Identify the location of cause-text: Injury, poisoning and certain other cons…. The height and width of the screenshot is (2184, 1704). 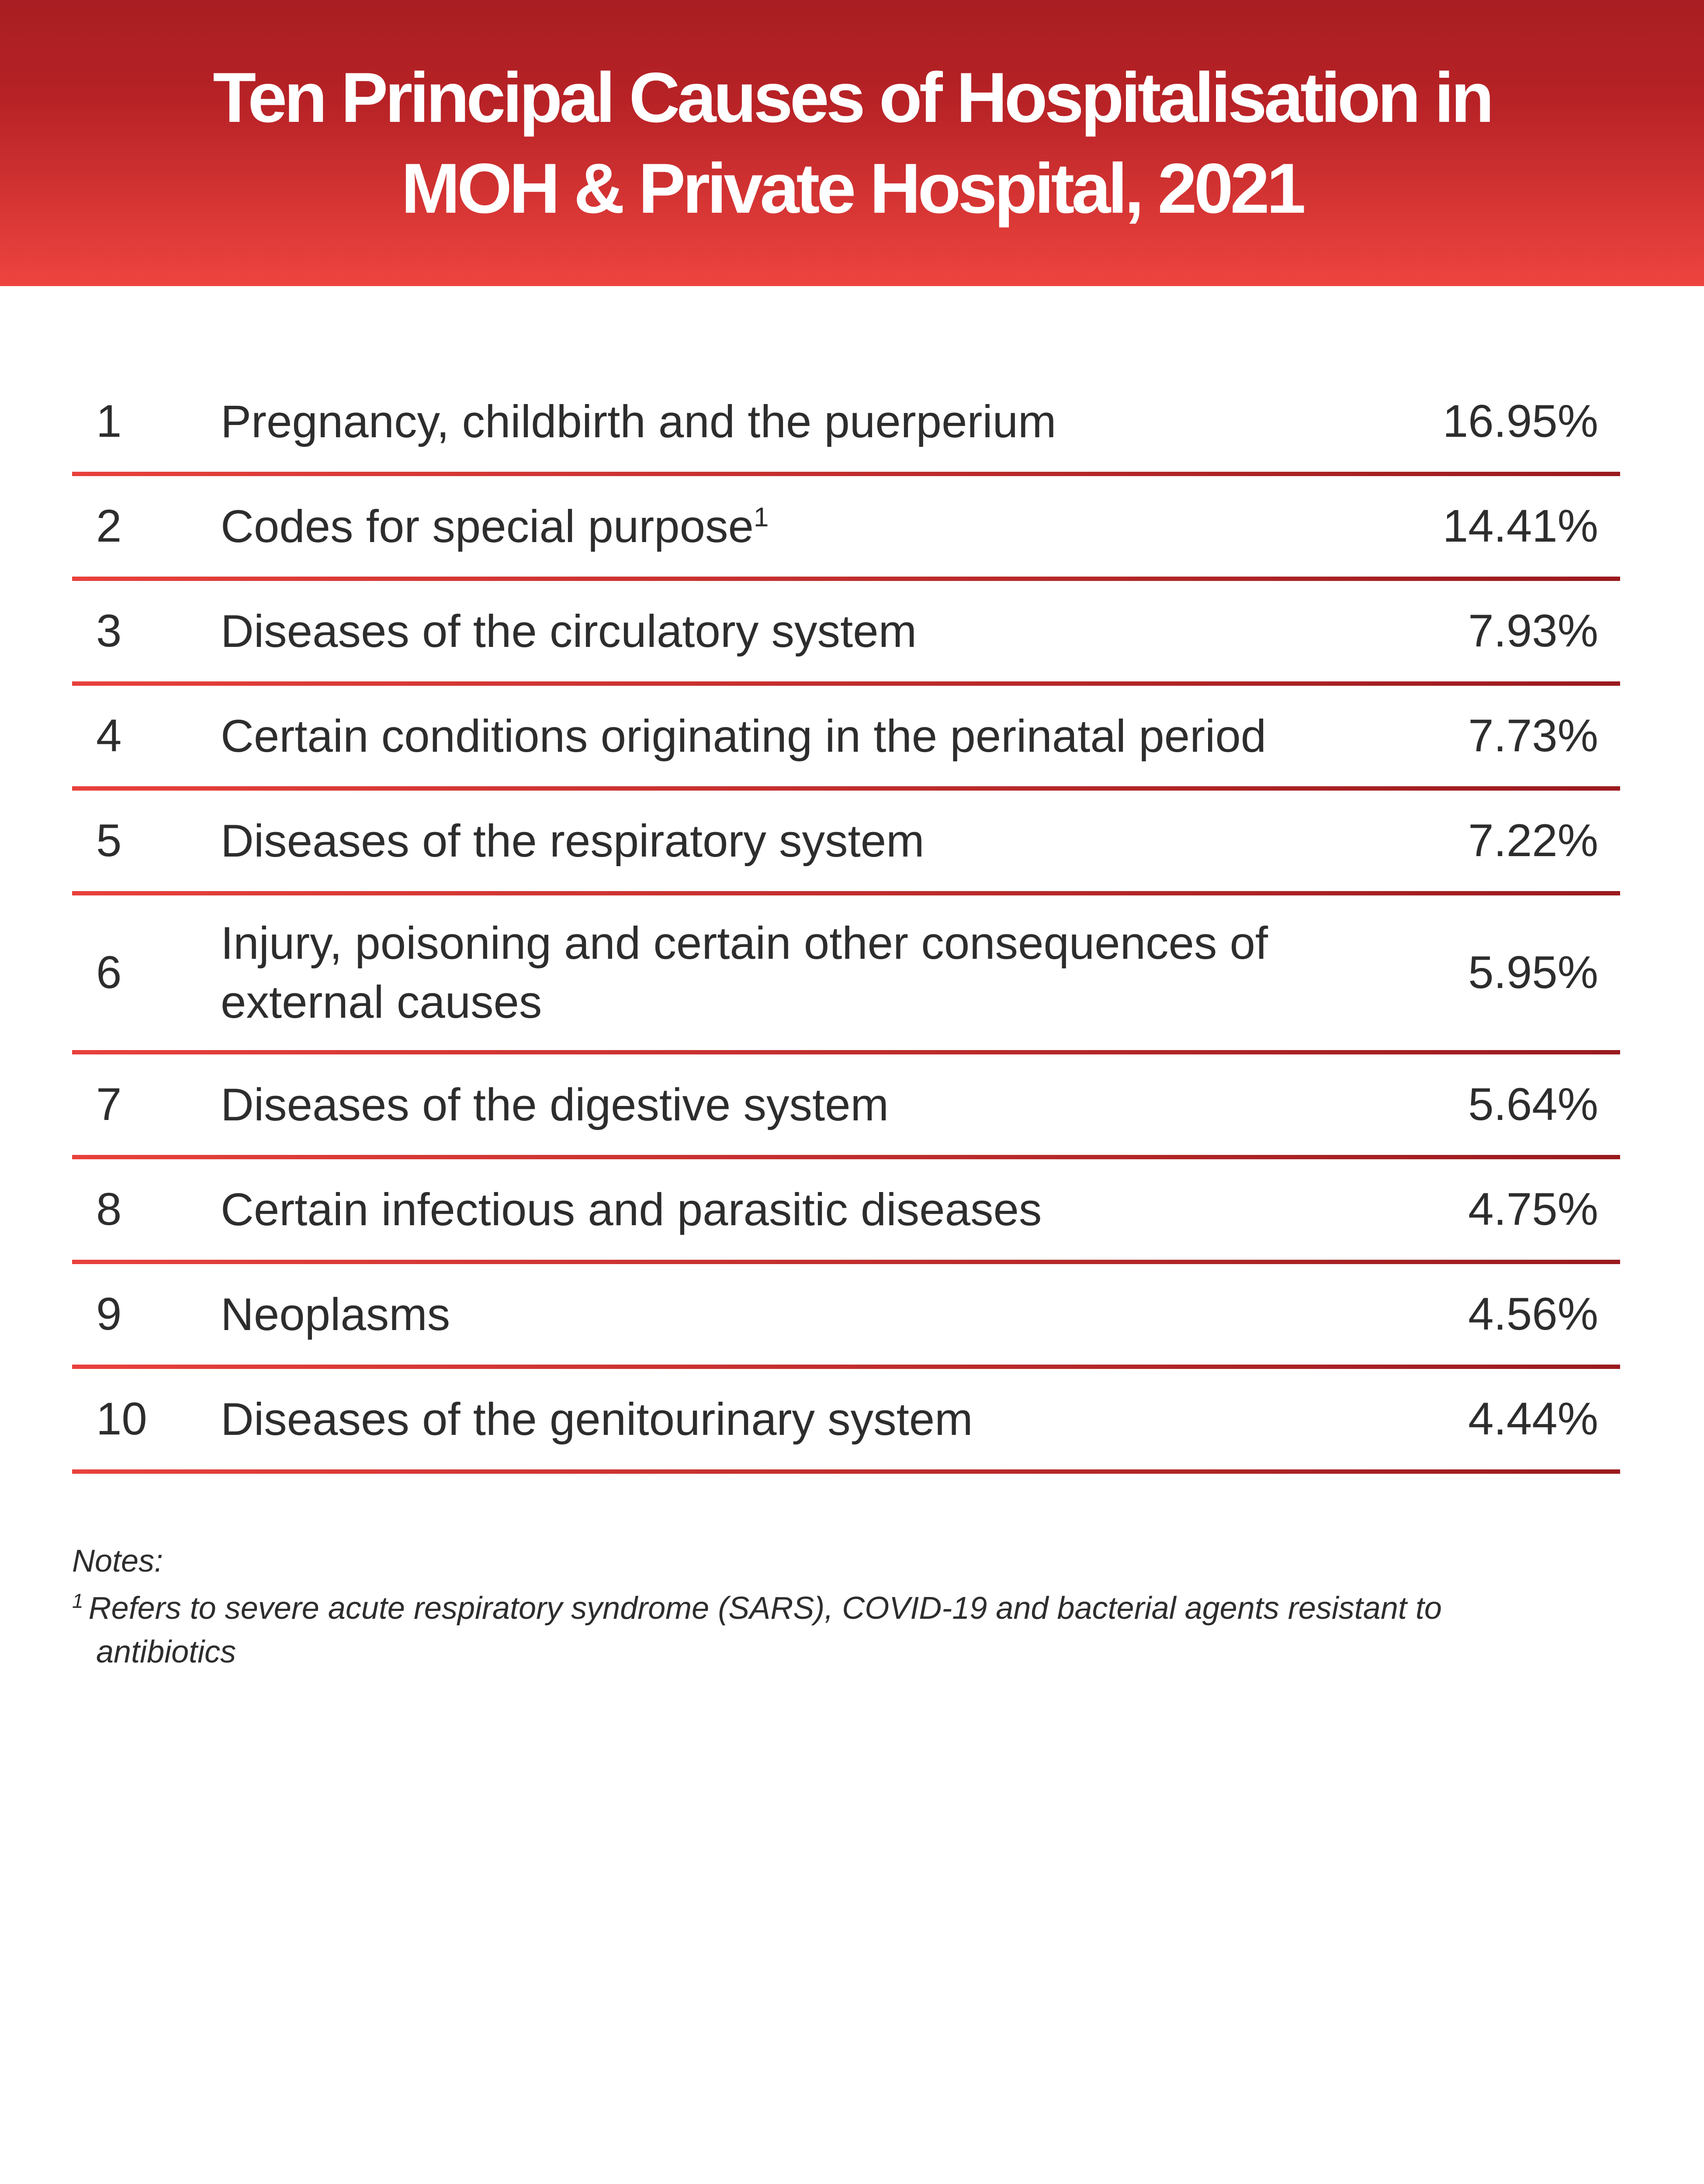
(744, 973).